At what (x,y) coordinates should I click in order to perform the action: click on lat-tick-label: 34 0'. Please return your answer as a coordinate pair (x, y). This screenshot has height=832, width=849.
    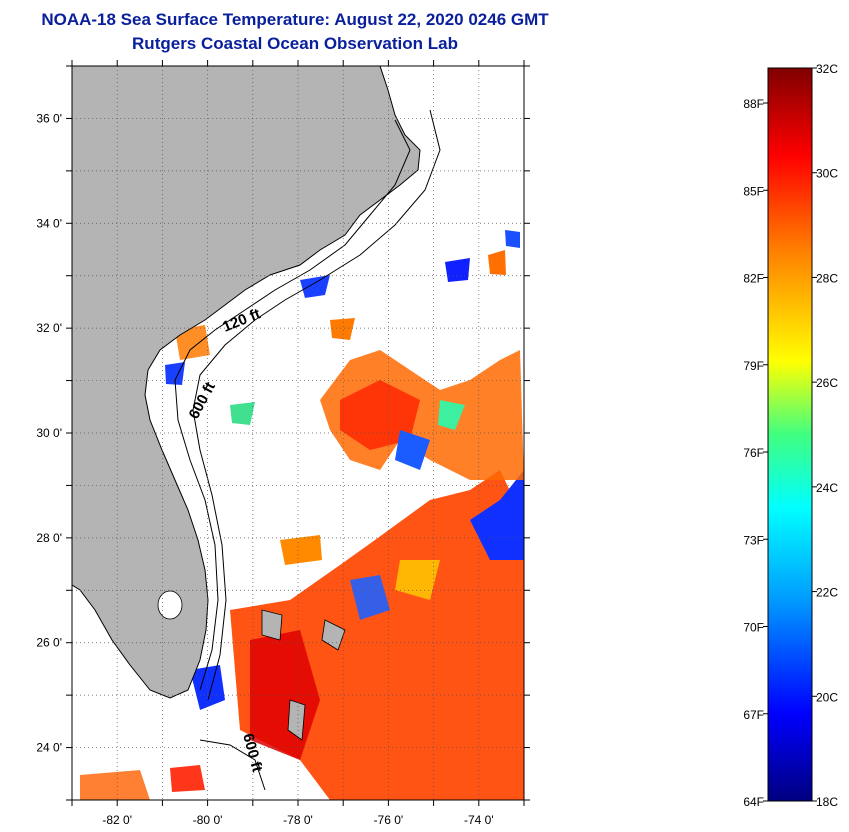
    Looking at the image, I should click on (49, 223).